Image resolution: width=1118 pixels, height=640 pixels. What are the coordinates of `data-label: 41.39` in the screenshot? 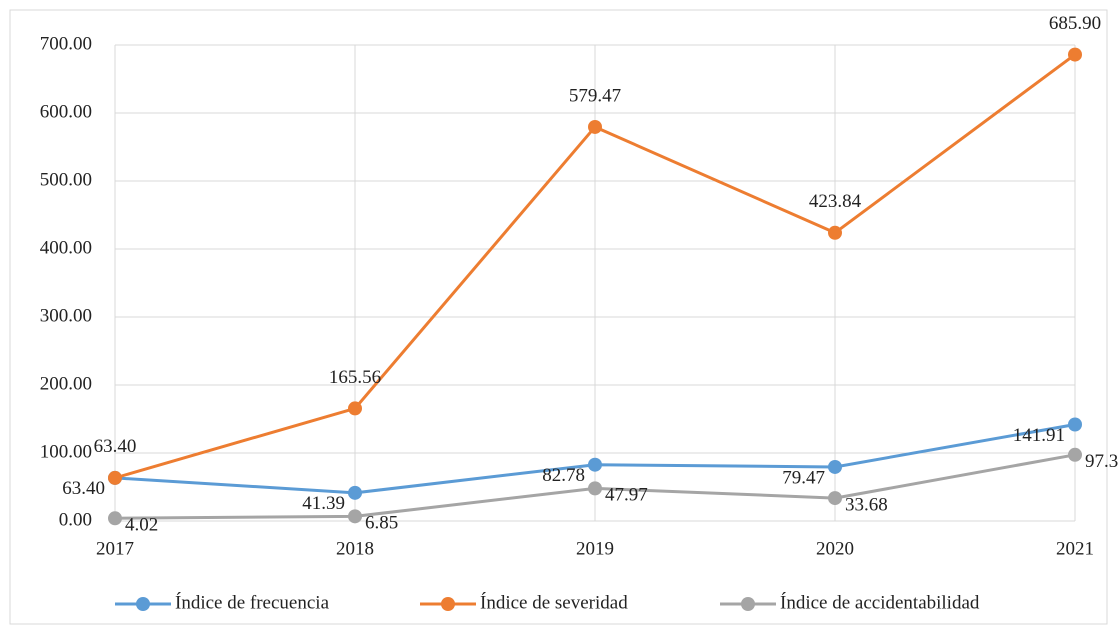 It's located at (323, 503).